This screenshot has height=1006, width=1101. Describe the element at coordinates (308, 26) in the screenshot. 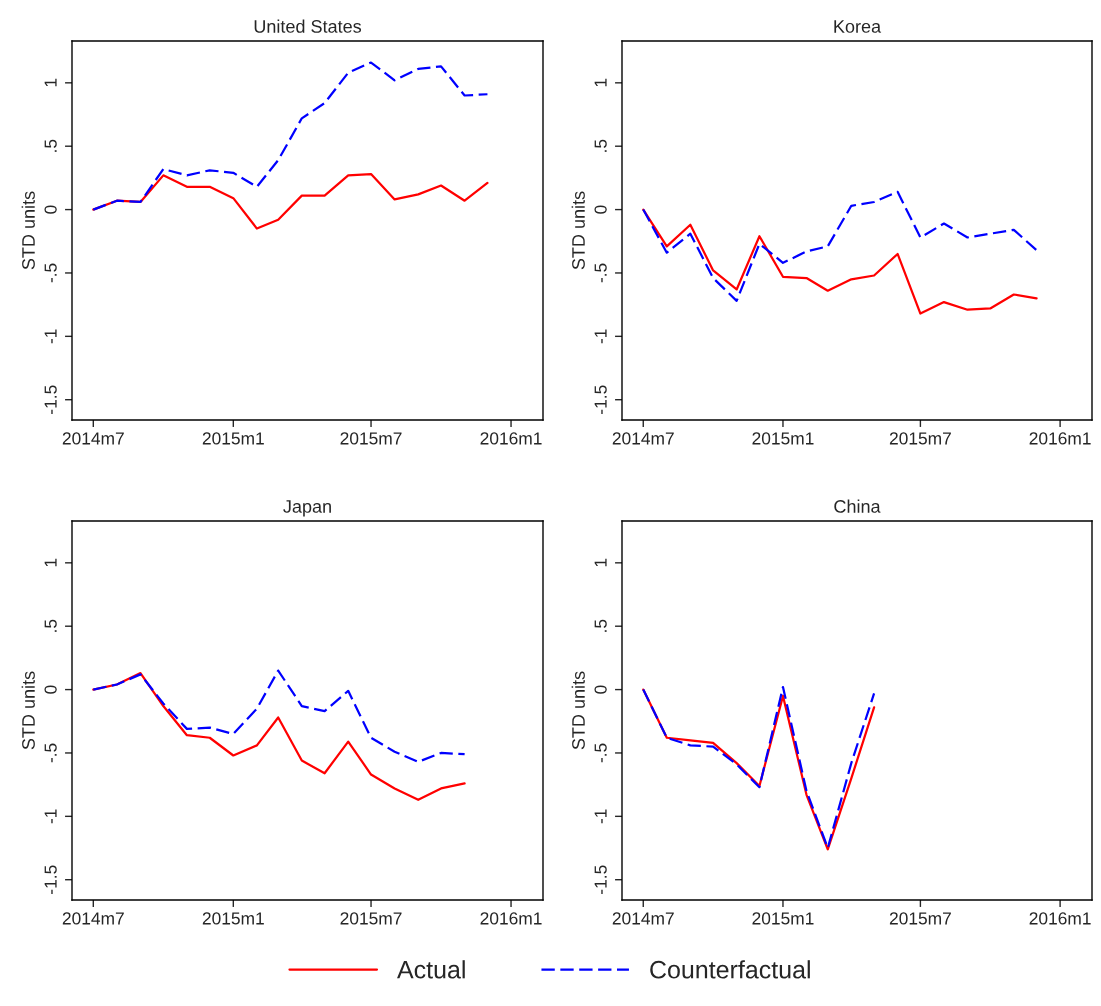

I see `chart-title: United States` at that location.